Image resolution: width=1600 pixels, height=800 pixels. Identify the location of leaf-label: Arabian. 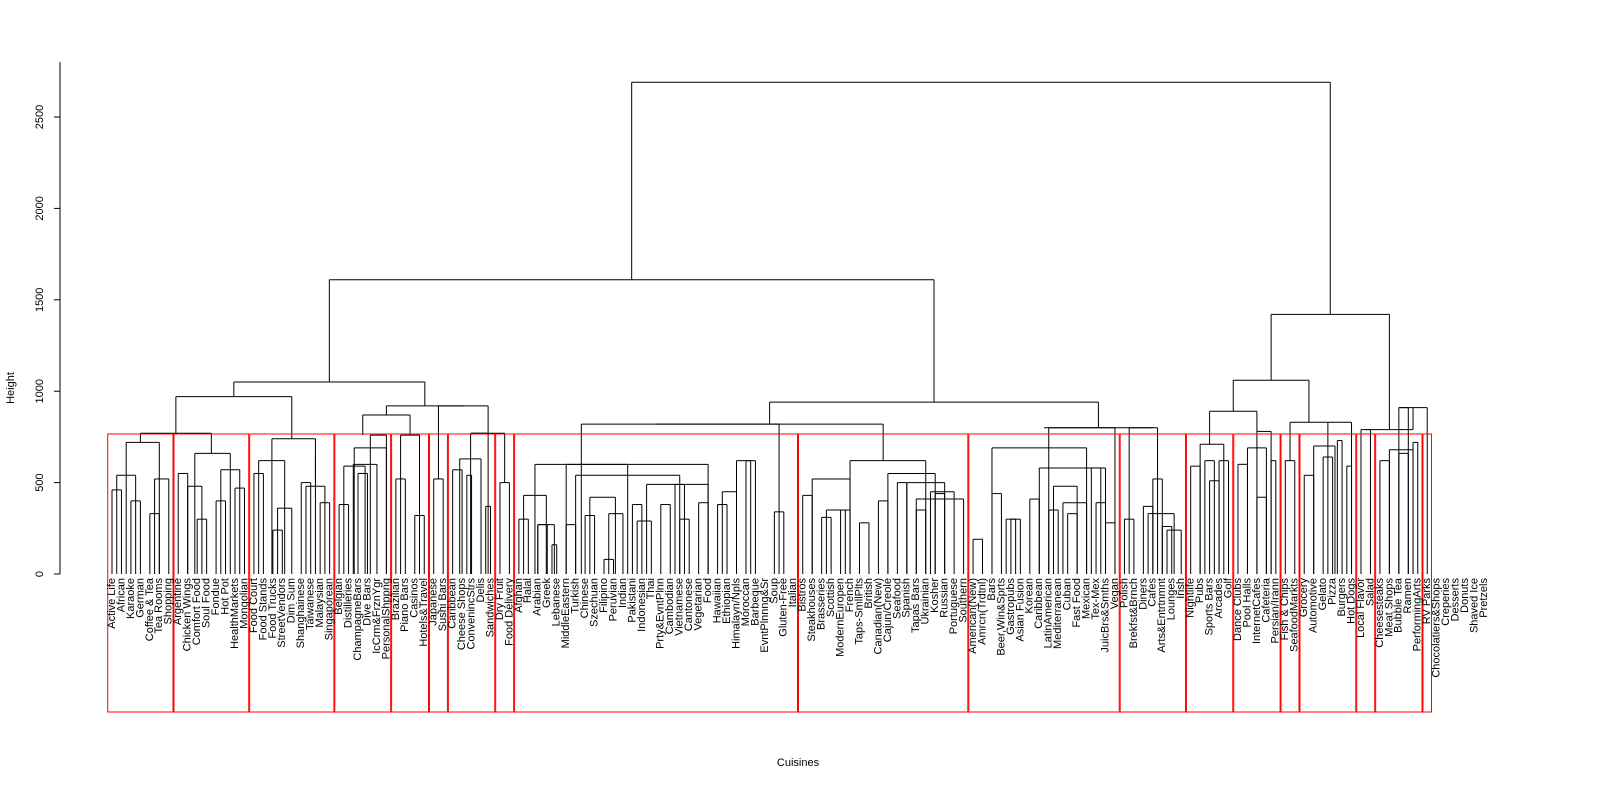
(538, 597).